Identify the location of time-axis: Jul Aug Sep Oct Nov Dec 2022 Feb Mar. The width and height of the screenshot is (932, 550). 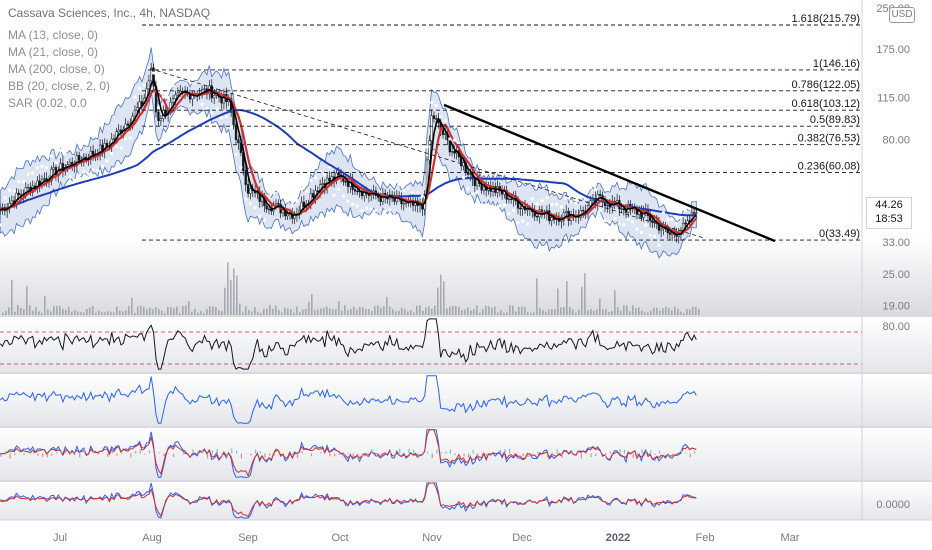
(426, 538).